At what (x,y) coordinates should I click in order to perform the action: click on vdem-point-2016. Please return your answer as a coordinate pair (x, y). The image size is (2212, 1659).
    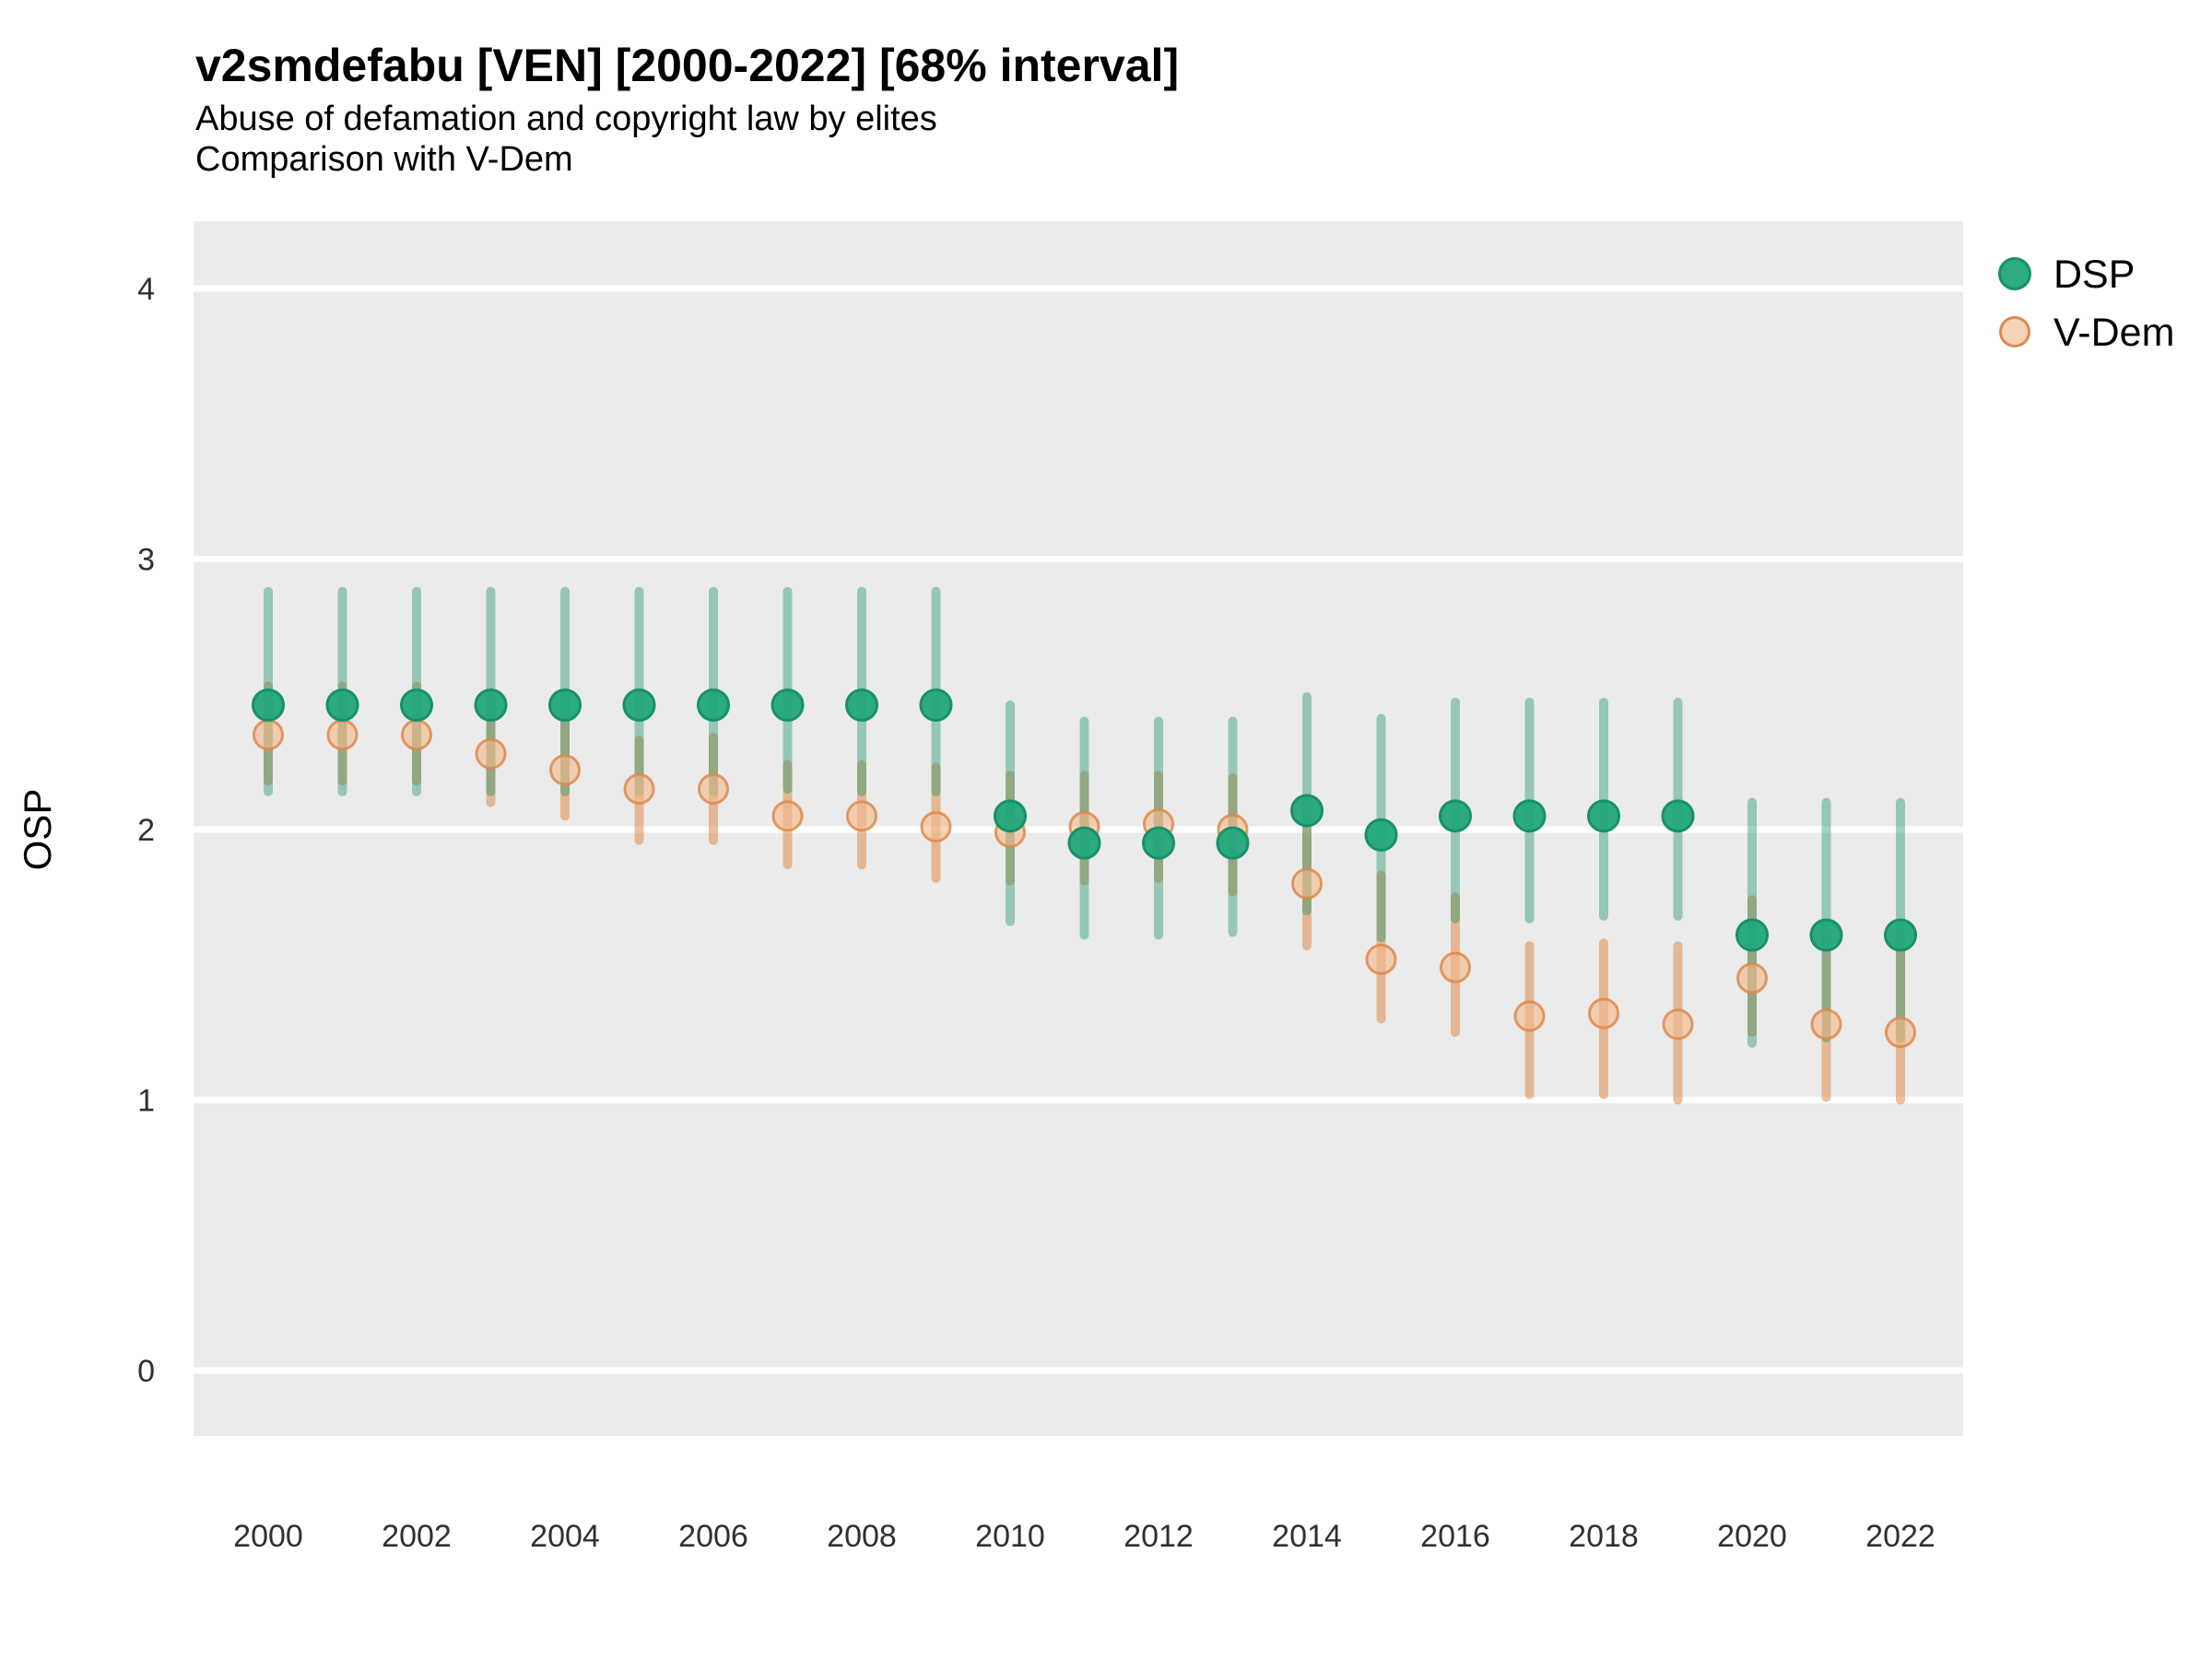
    Looking at the image, I should click on (1455, 967).